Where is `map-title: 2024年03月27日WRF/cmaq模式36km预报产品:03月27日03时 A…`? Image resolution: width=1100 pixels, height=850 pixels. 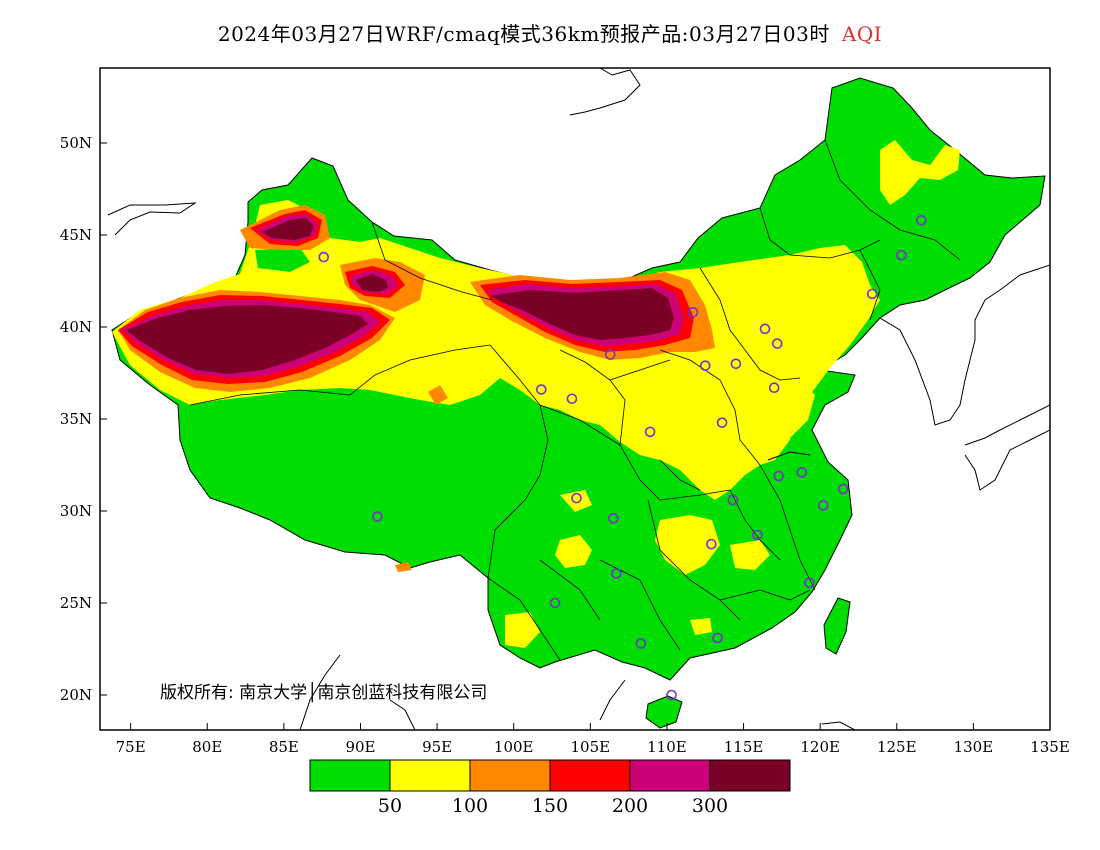
map-title: 2024年03月27日WRF/cmaq模式36km预报产品:03月27日03时 A… is located at coordinates (550, 32).